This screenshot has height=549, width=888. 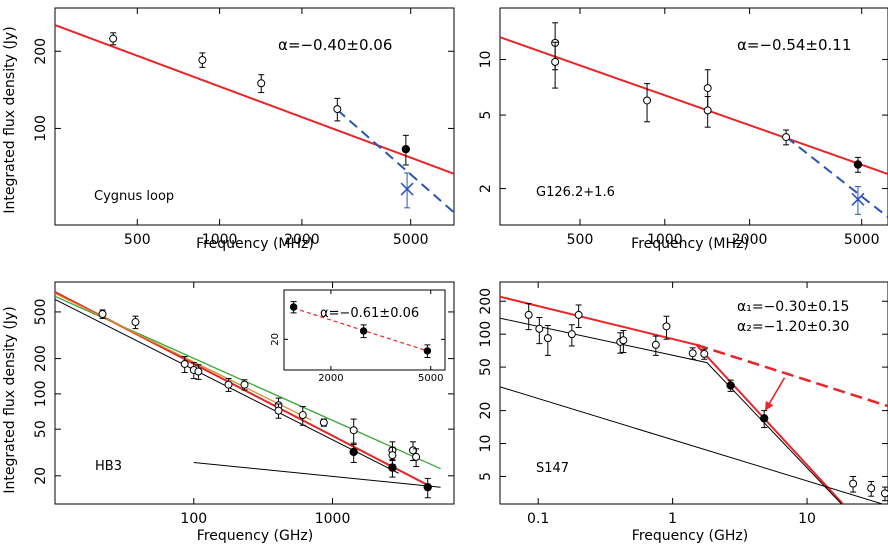 I want to click on y-axis-label: Integrated flux density (Jy), so click(x=10, y=119).